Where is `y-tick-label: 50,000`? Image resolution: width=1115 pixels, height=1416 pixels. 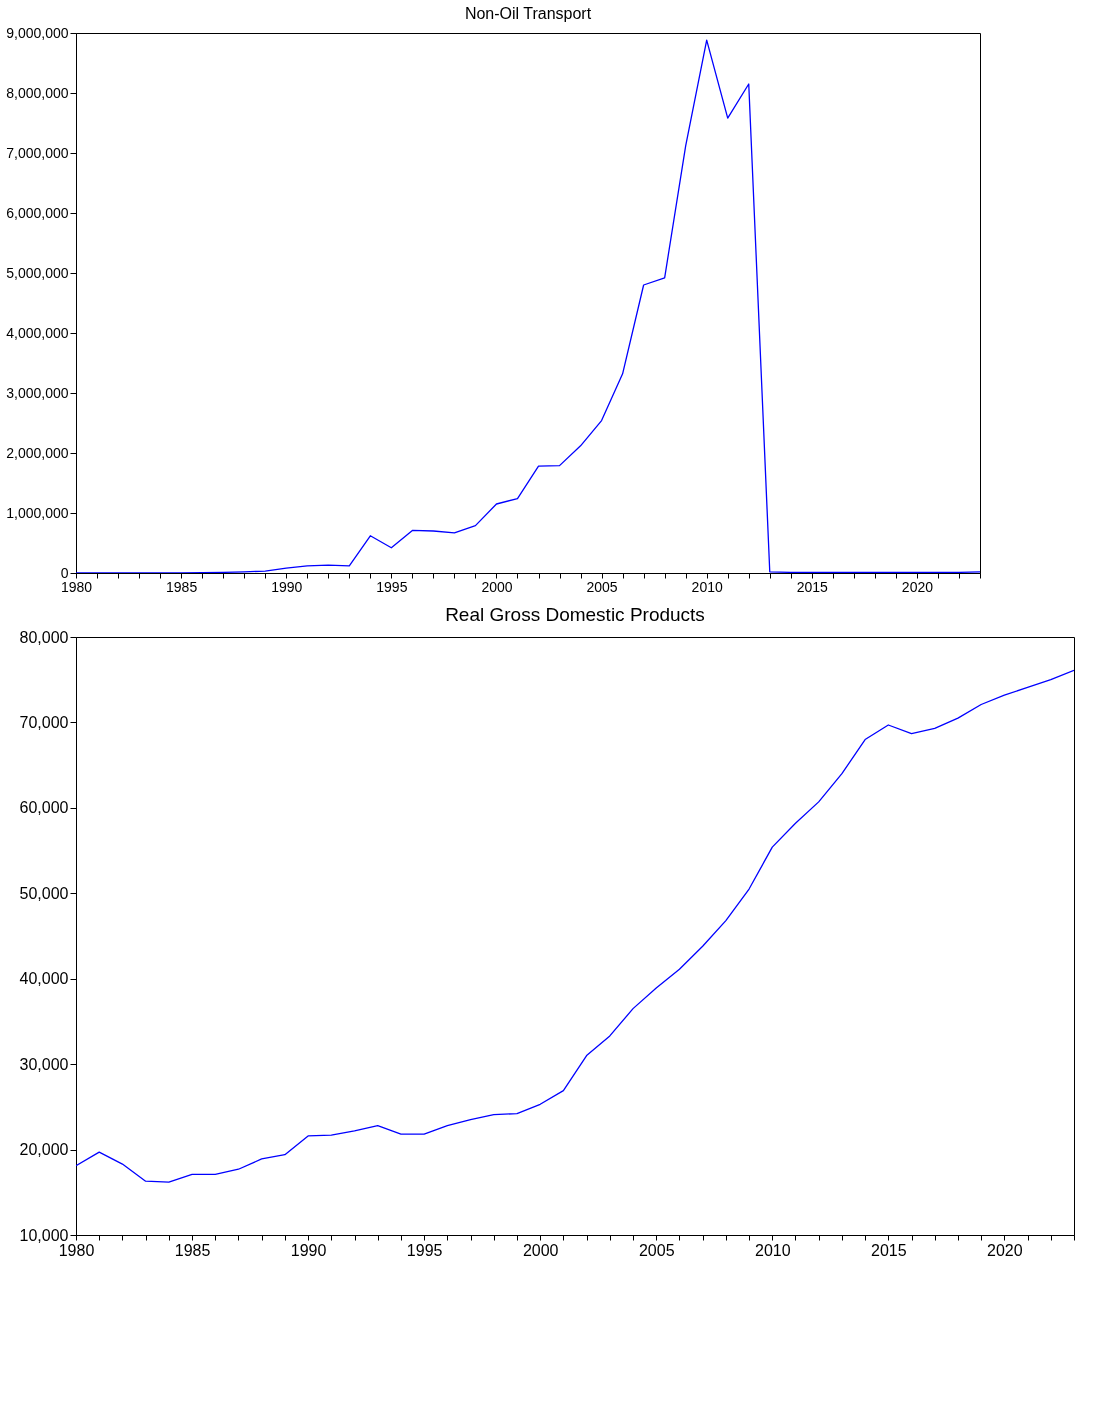
y-tick-label: 50,000 is located at coordinates (44, 893).